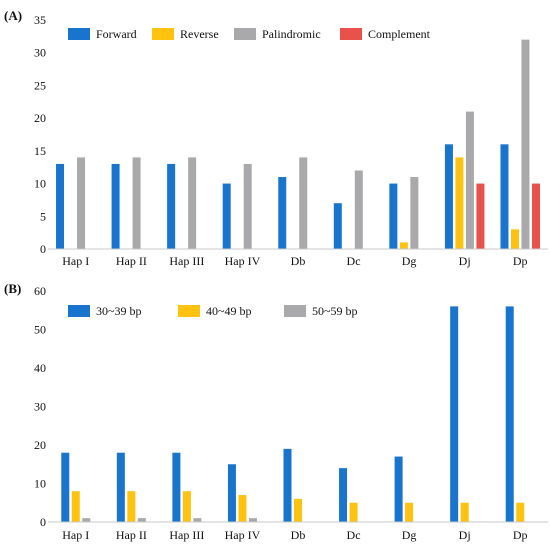 The height and width of the screenshot is (550, 550). Describe the element at coordinates (40, 151) in the screenshot. I see `panel-a-y-tick-15: 15` at that location.